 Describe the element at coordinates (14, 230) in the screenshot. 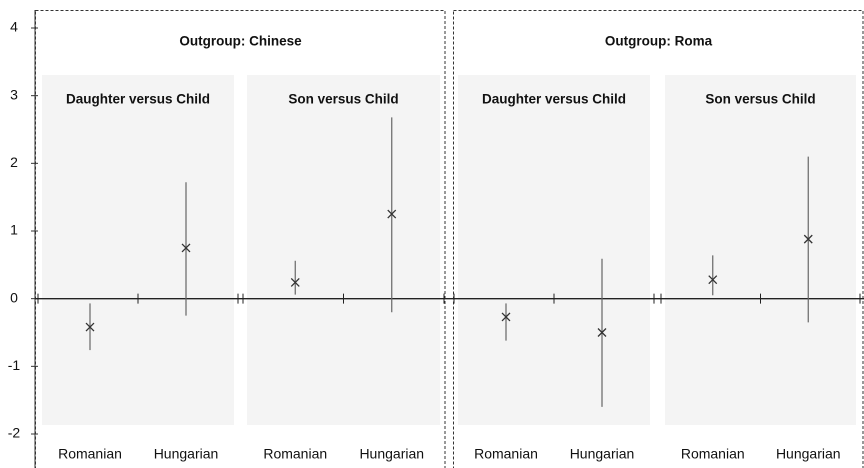

I see `y-tick-label: 1` at that location.